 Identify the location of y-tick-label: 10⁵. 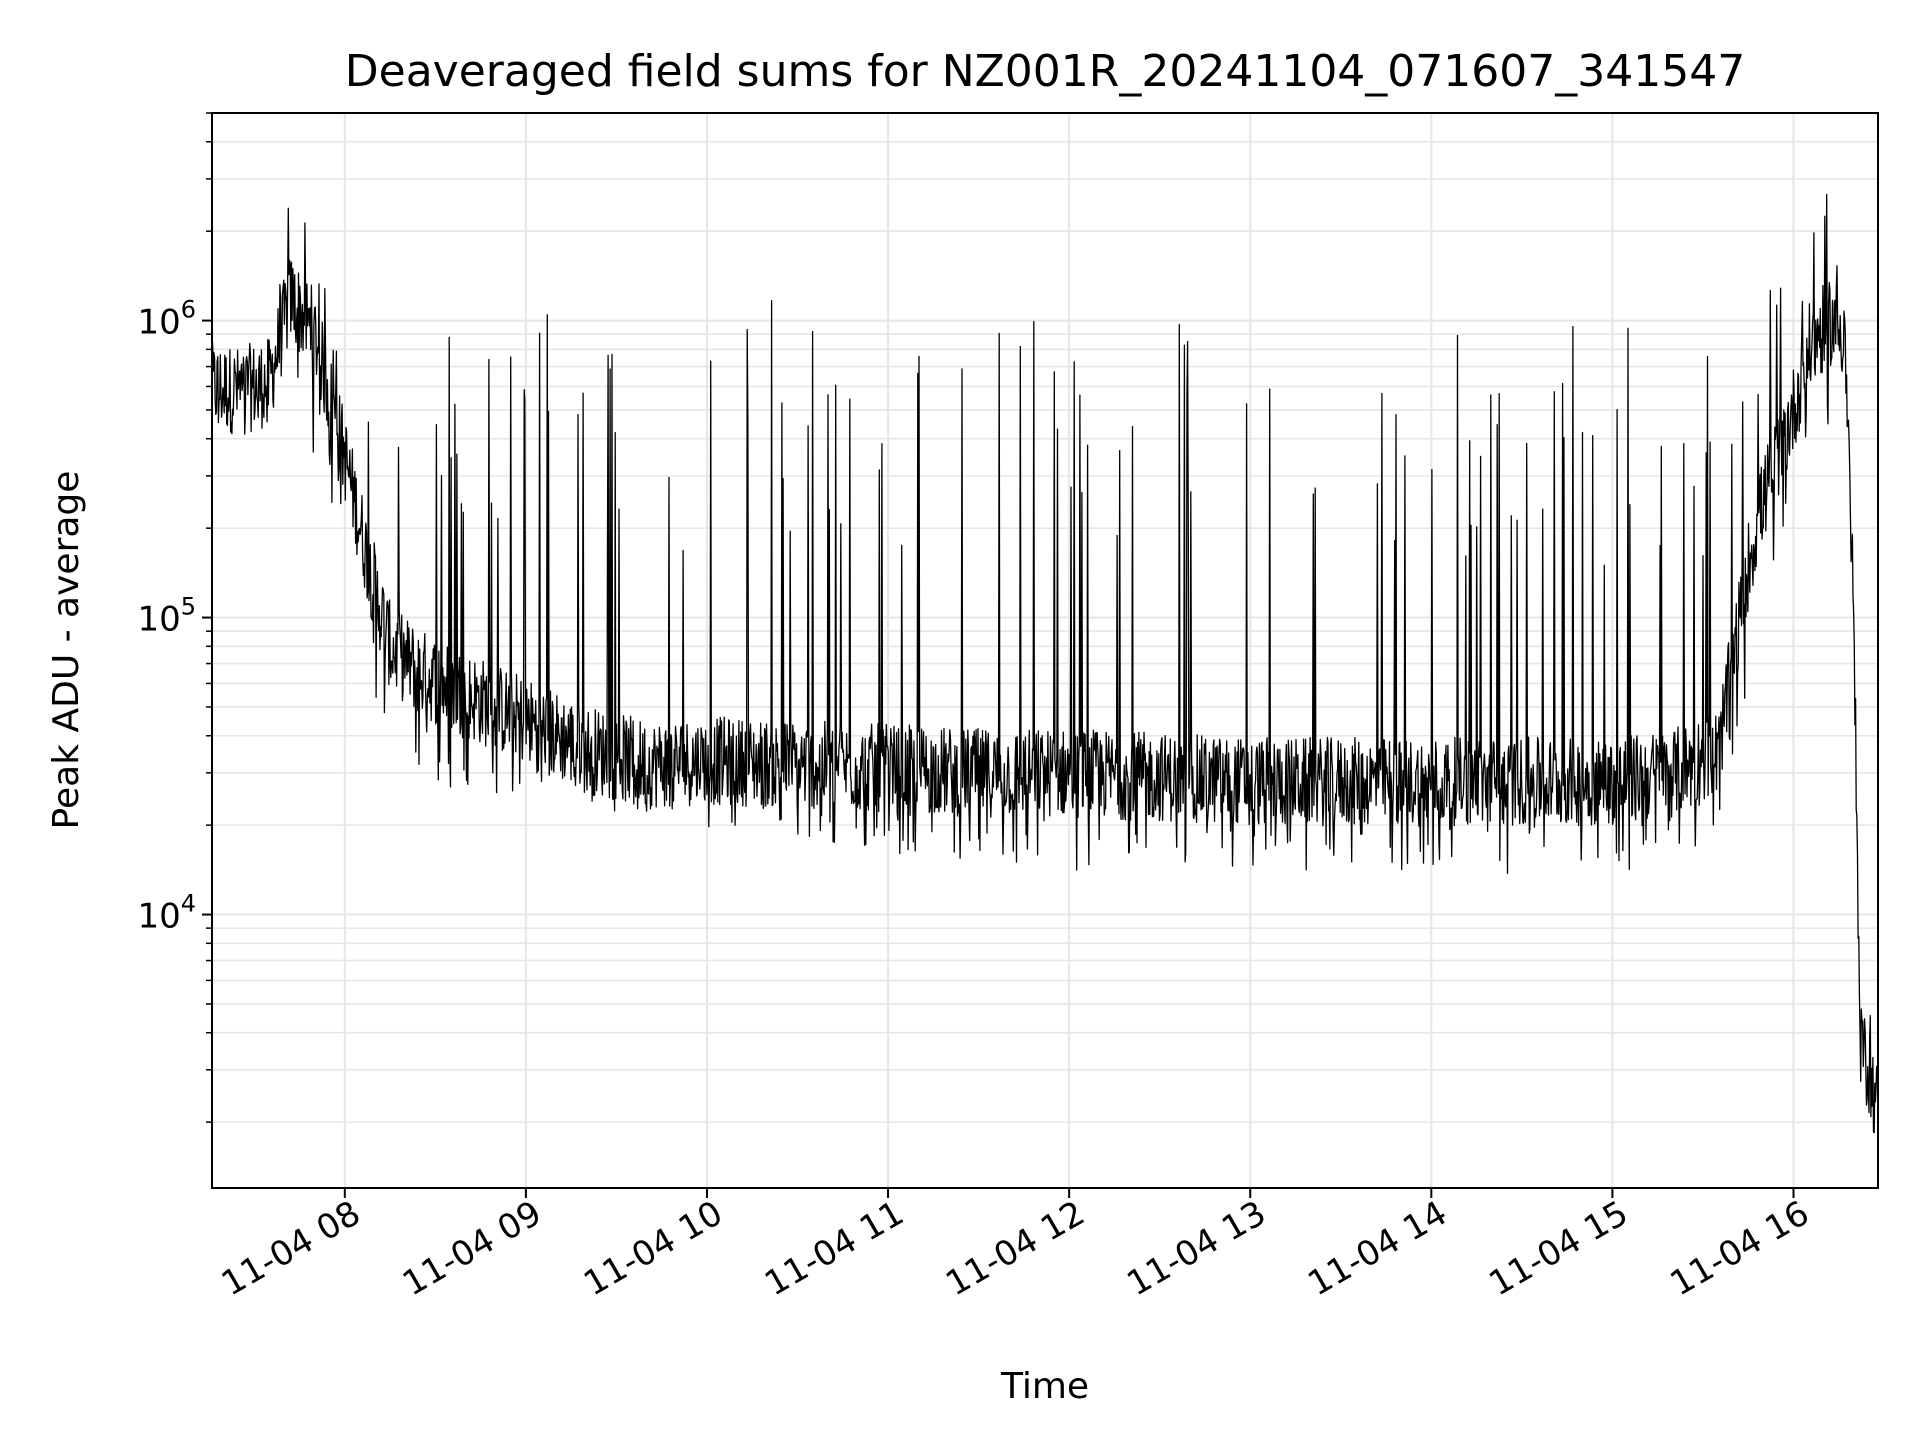
(166, 616).